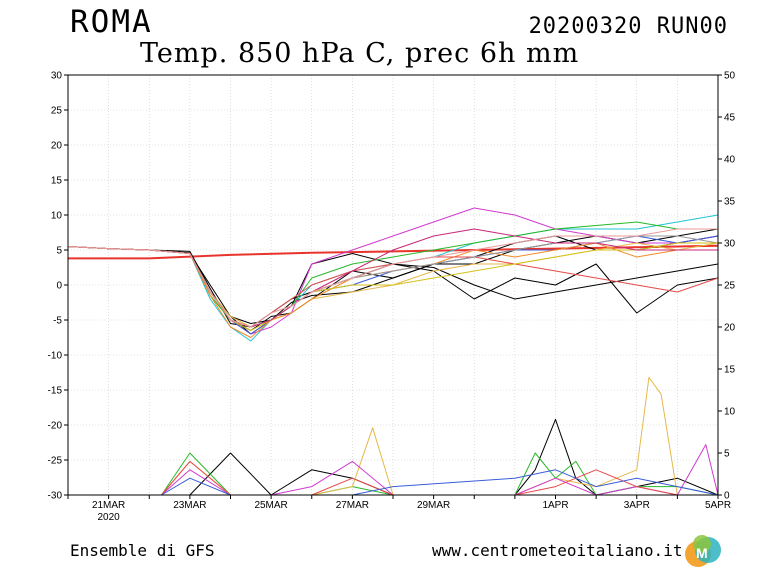 The width and height of the screenshot is (768, 576). Describe the element at coordinates (730, 244) in the screenshot. I see `y-right-tick-label: 30` at that location.